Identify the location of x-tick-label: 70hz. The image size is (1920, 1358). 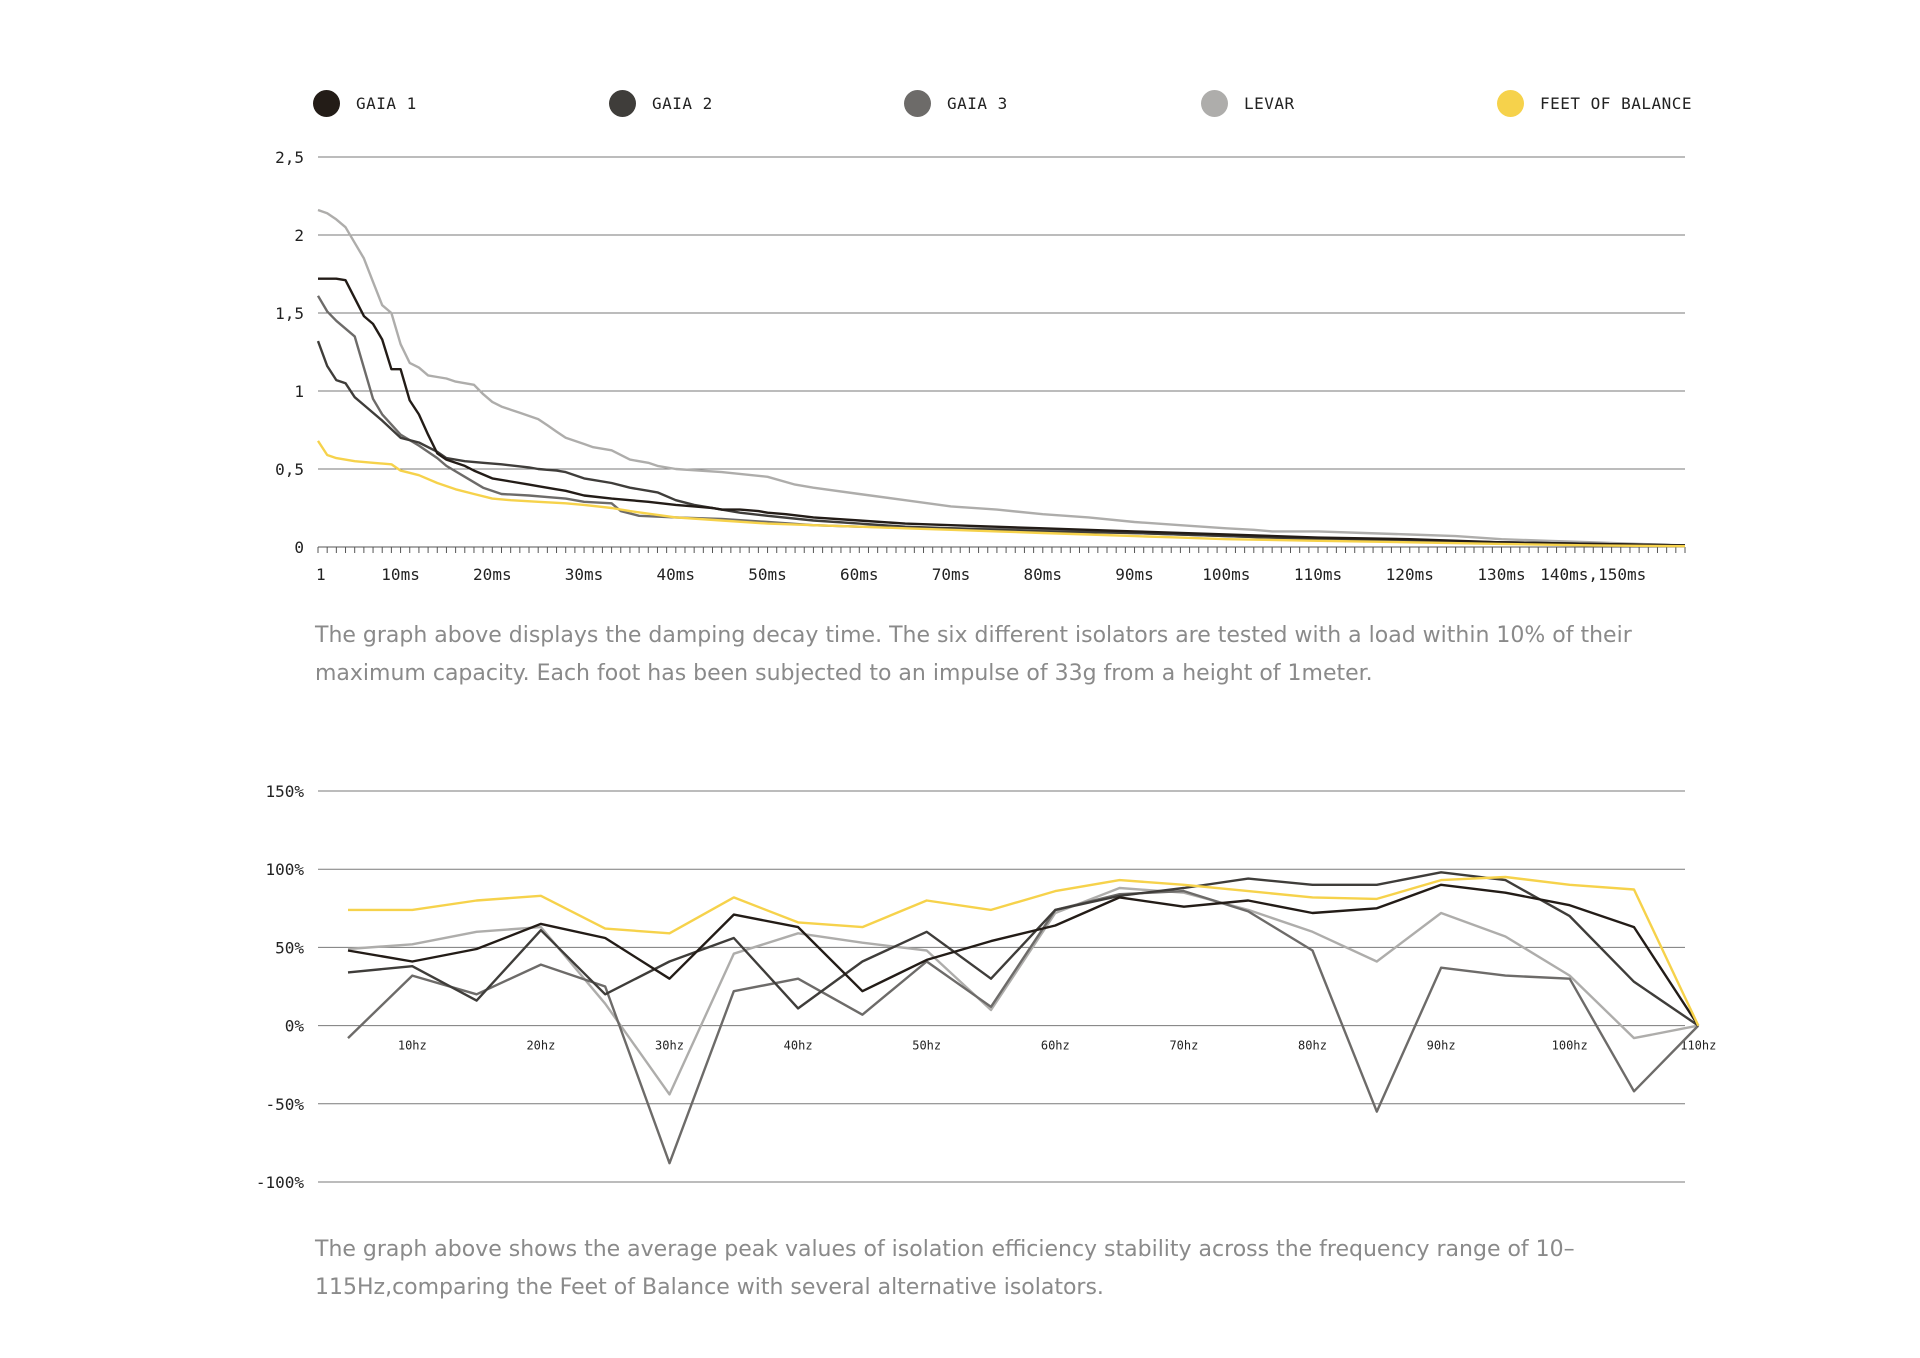
(1183, 1046).